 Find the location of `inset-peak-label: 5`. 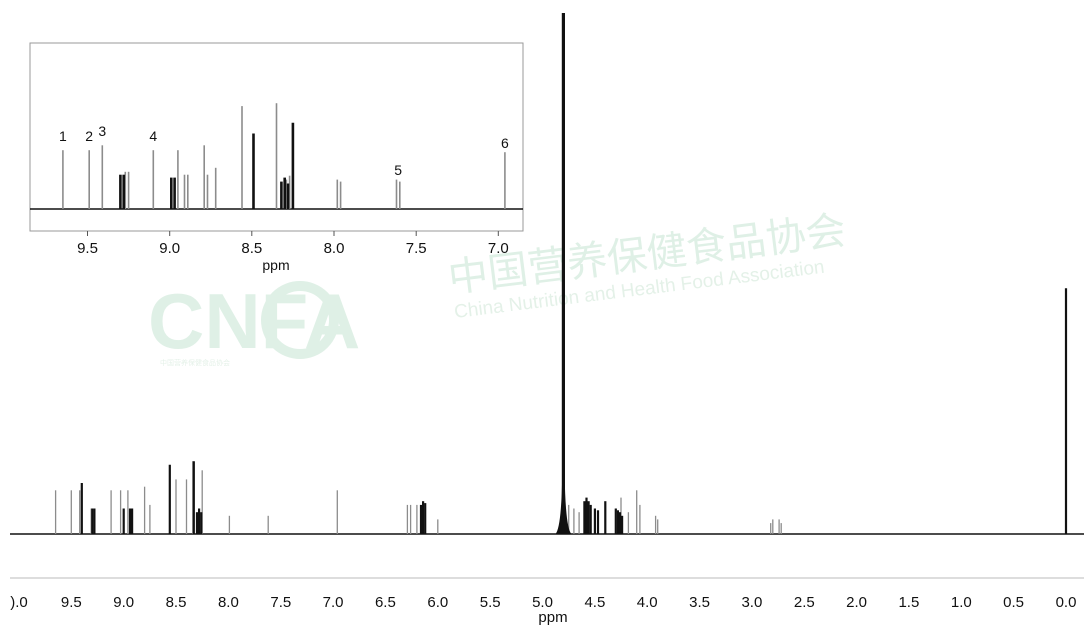

inset-peak-label: 5 is located at coordinates (398, 170).